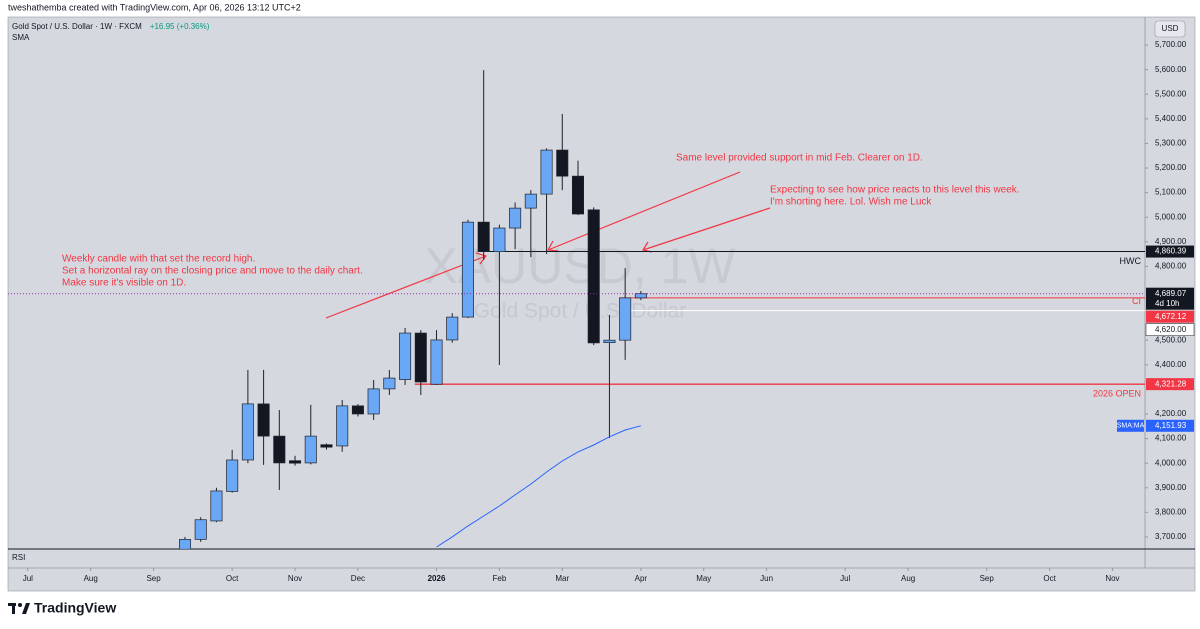 Image resolution: width=1200 pixels, height=629 pixels. I want to click on price-label: 4,321.28, so click(1171, 383).